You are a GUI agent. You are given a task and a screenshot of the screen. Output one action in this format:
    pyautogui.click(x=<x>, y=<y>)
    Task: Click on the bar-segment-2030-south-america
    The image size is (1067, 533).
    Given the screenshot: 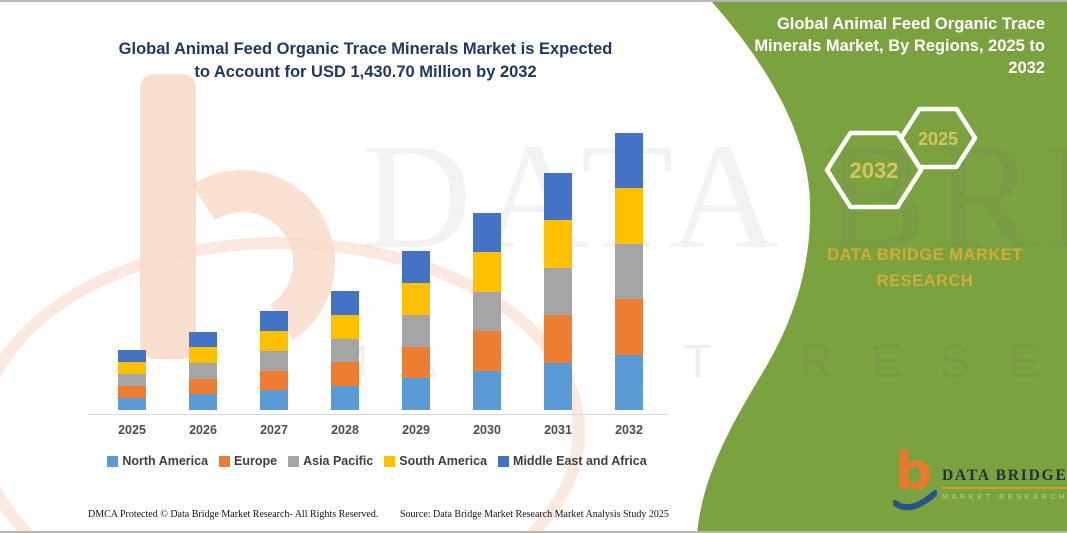 What is the action you would take?
    pyautogui.click(x=487, y=272)
    